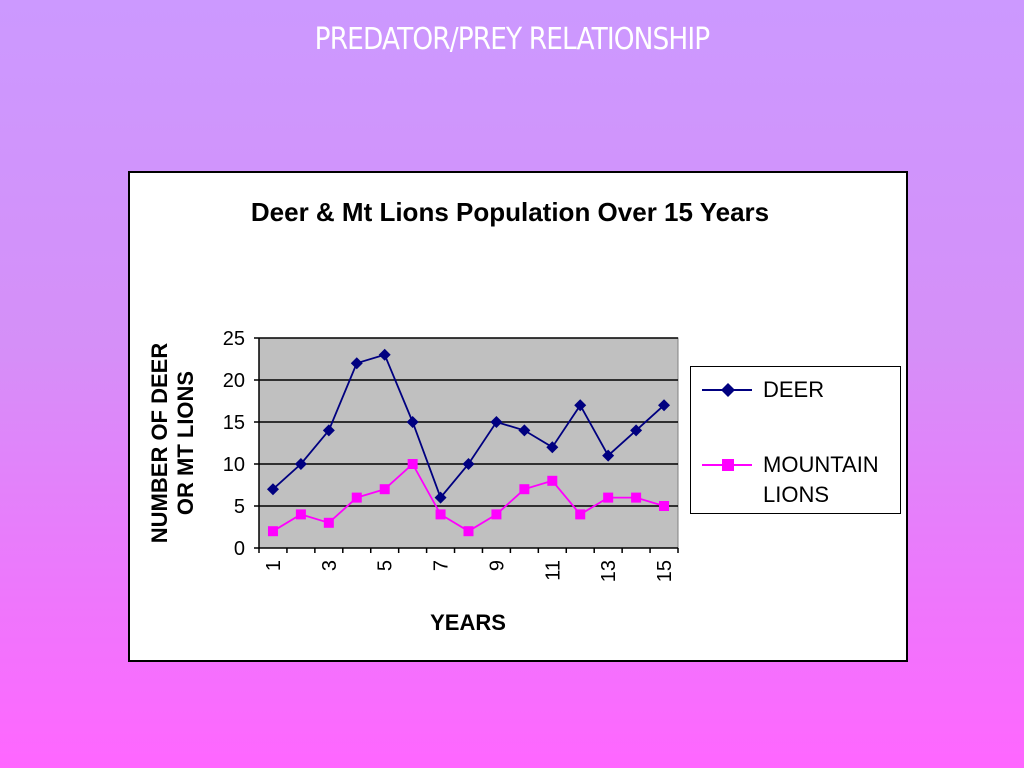 The height and width of the screenshot is (768, 1024). Describe the element at coordinates (468, 443) in the screenshot. I see `plot-area` at that location.